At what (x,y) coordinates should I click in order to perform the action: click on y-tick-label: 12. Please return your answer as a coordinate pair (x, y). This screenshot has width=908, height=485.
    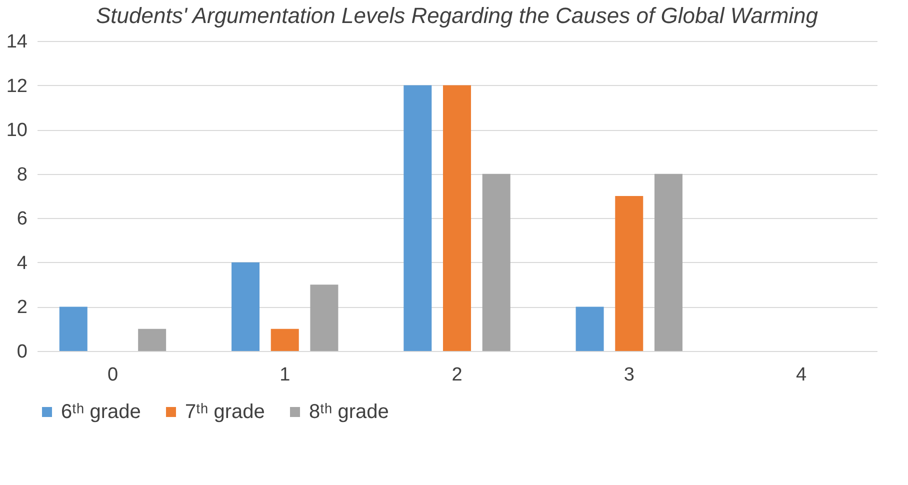
    Looking at the image, I should click on (17, 86).